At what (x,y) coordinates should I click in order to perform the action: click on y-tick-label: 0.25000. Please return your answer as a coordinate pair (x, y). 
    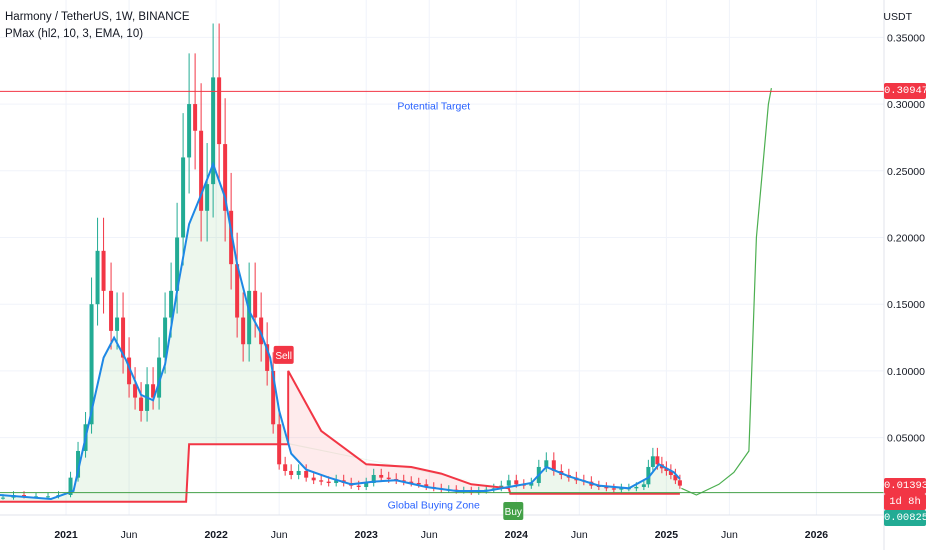
    Looking at the image, I should click on (906, 172).